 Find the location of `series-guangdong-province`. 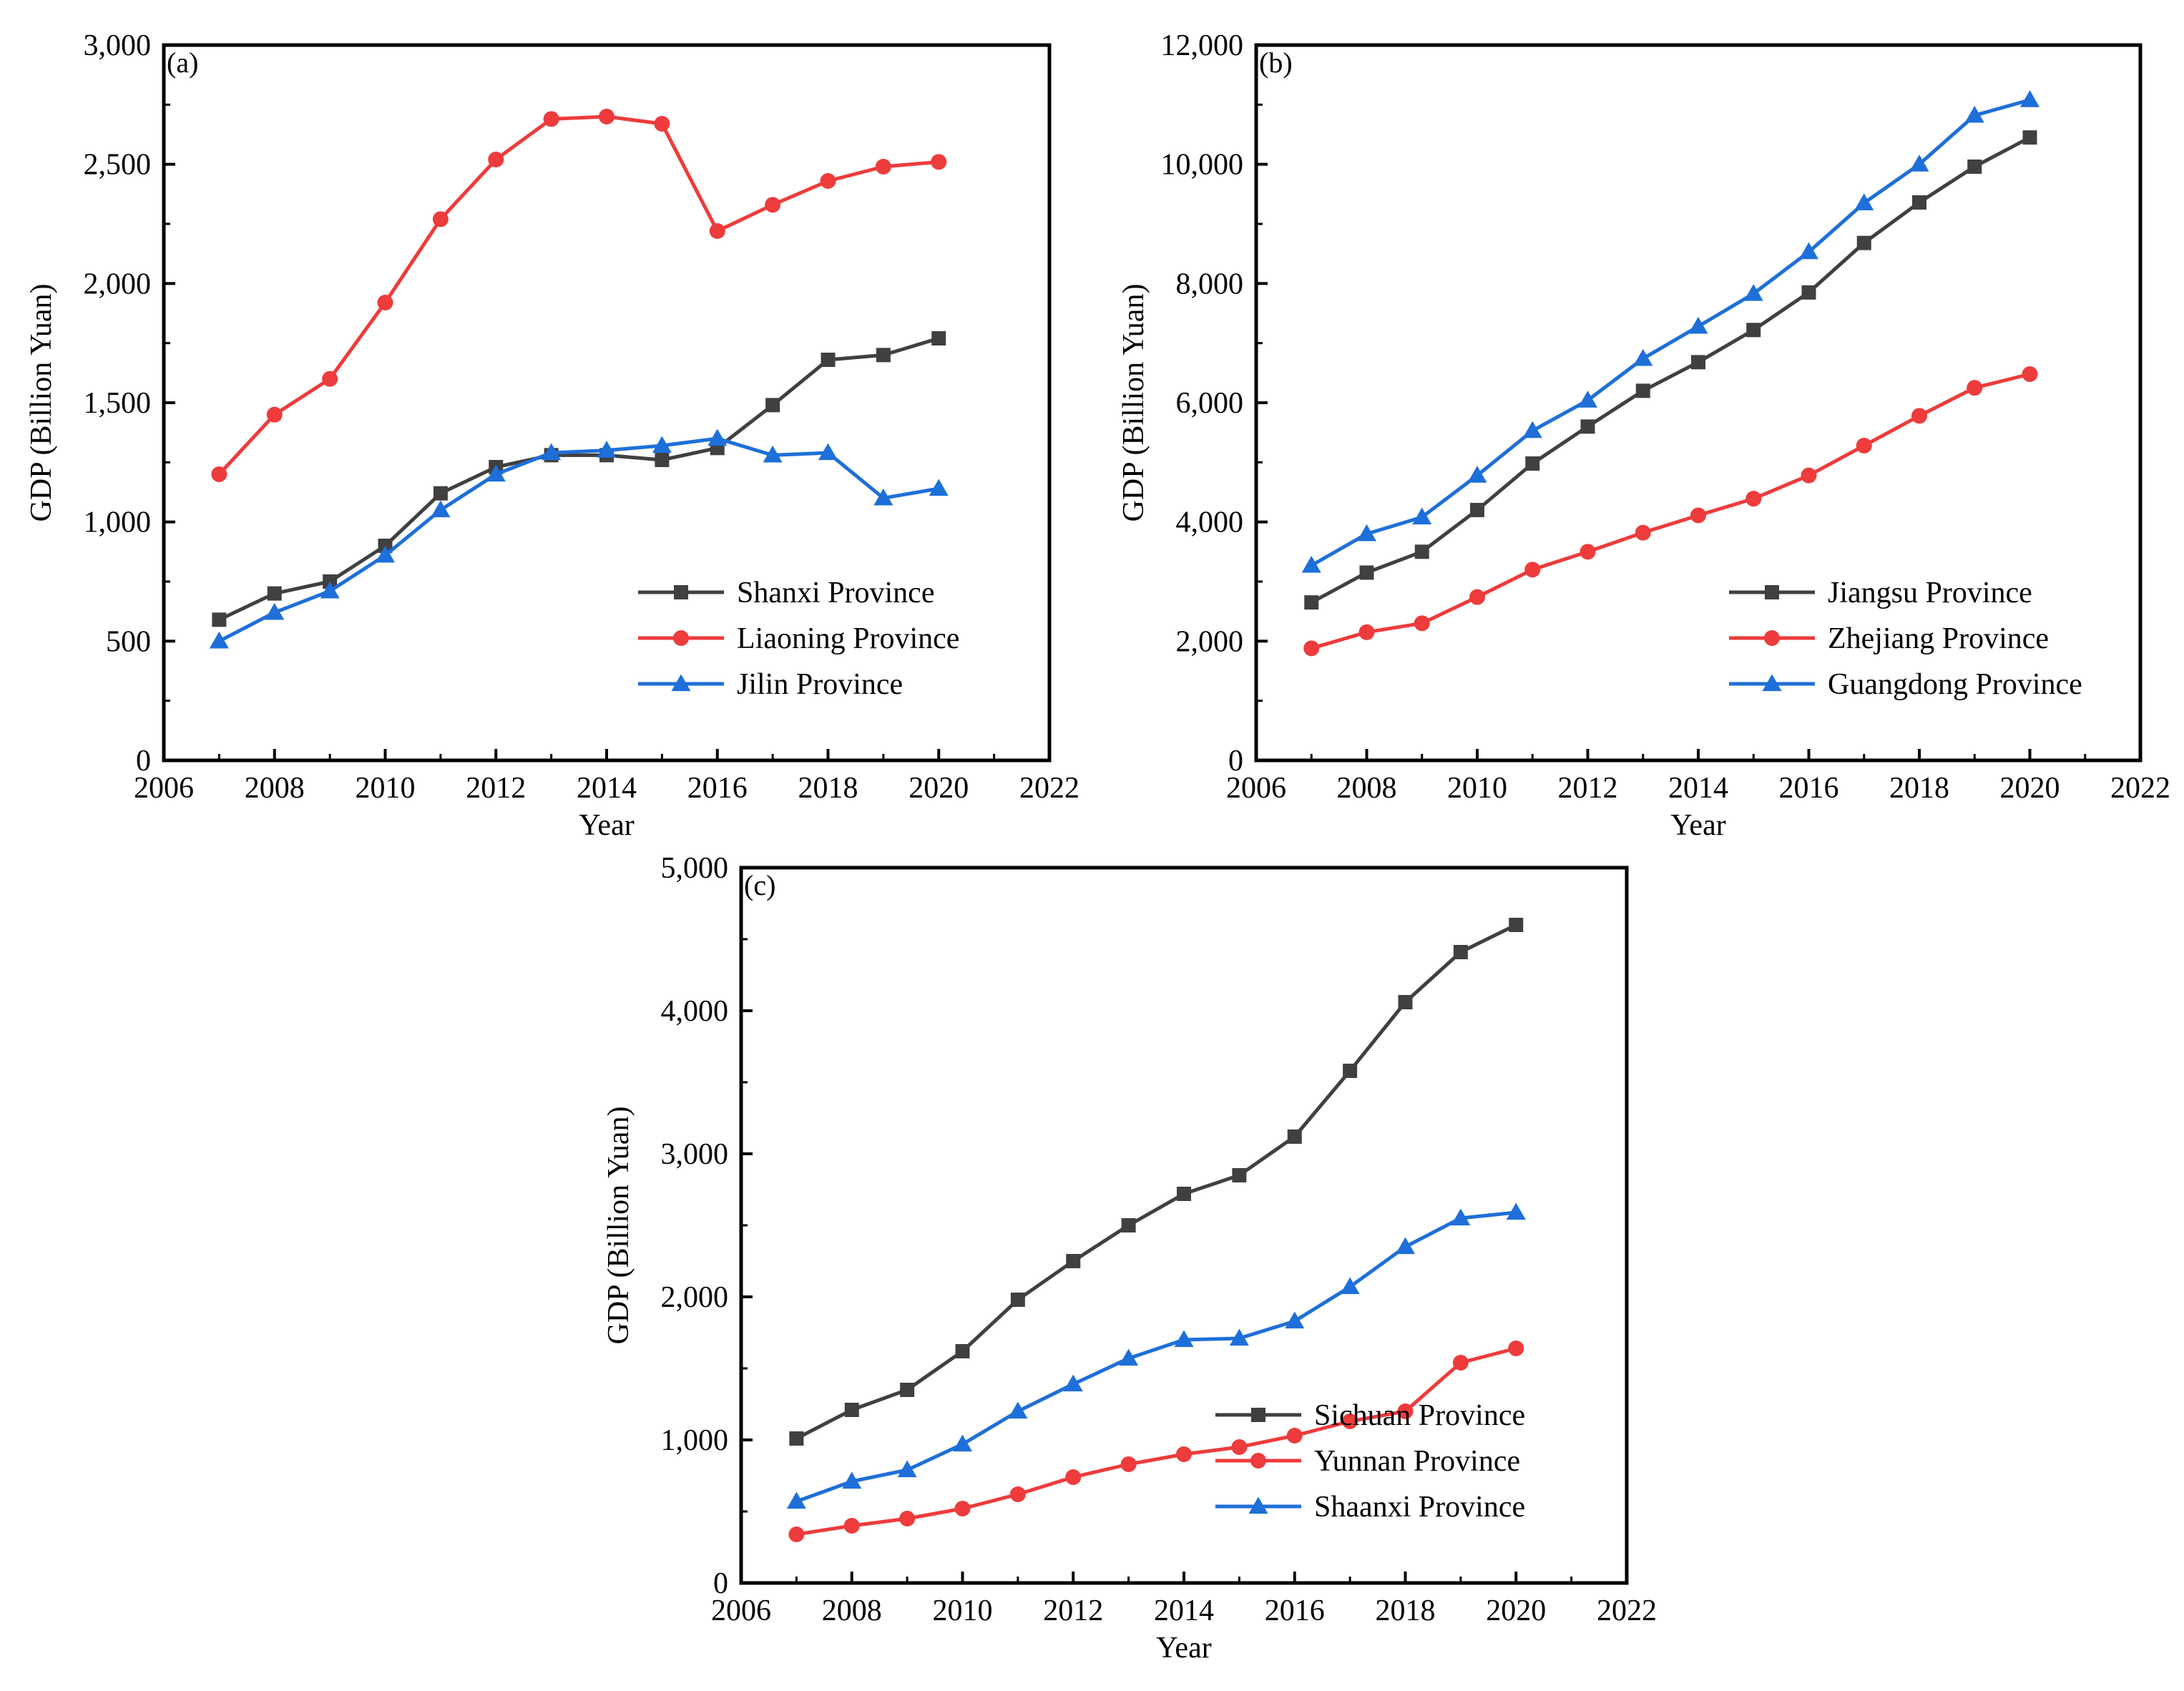

series-guangdong-province is located at coordinates (1670, 331).